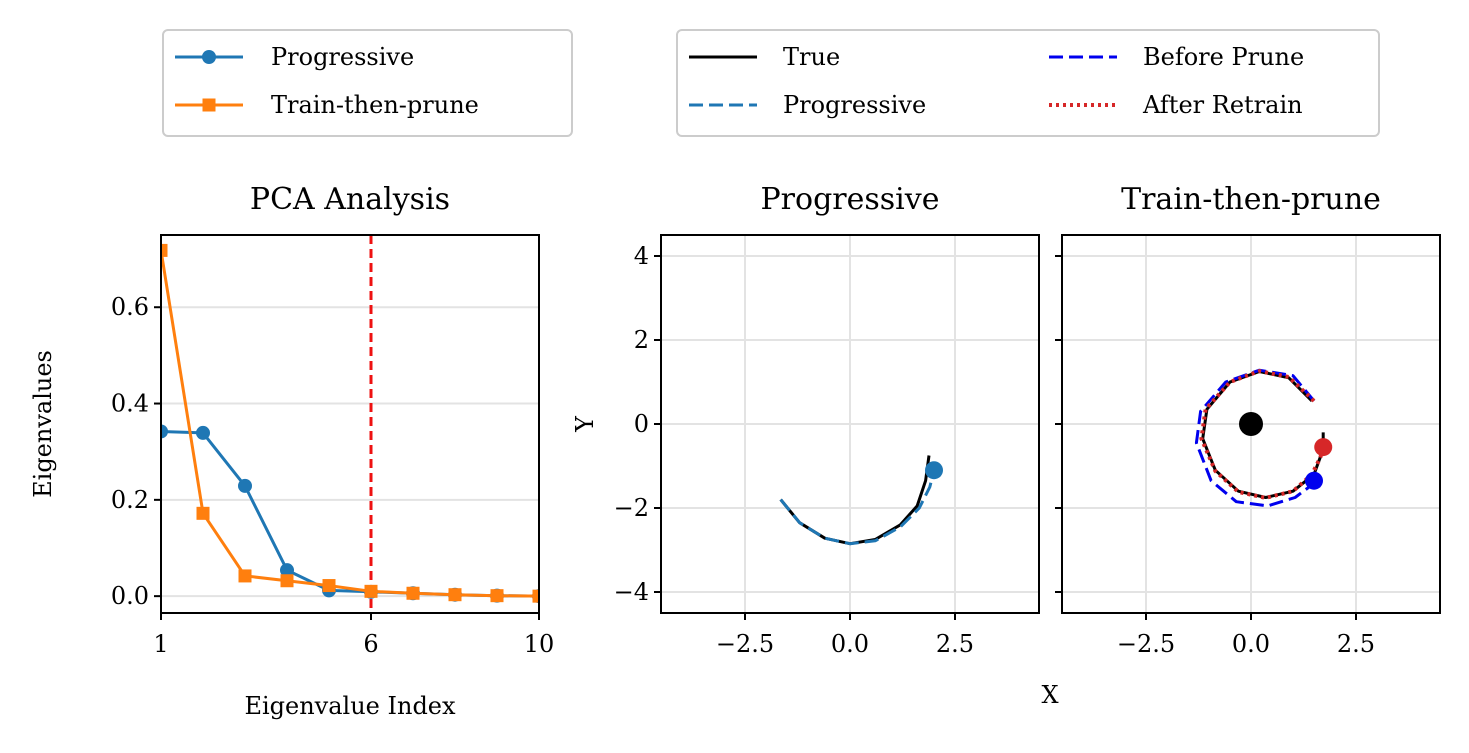  I want to click on train-then-prune-xtick-label-0: −2.5, so click(1146, 644).